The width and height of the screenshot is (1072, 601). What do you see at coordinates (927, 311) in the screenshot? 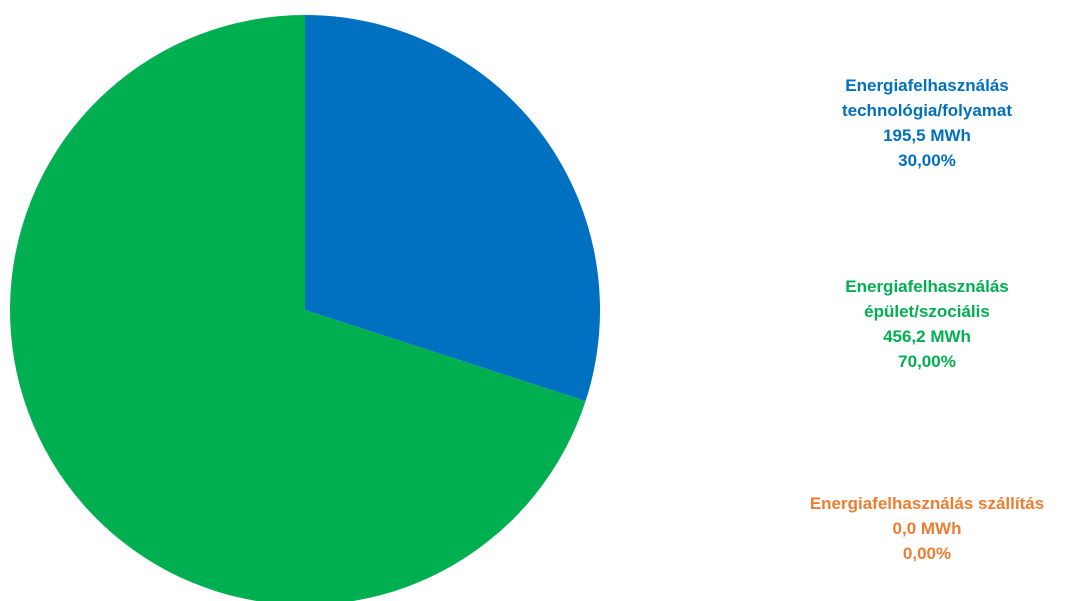
I see `slice-label-name-line: épület/szociális` at bounding box center [927, 311].